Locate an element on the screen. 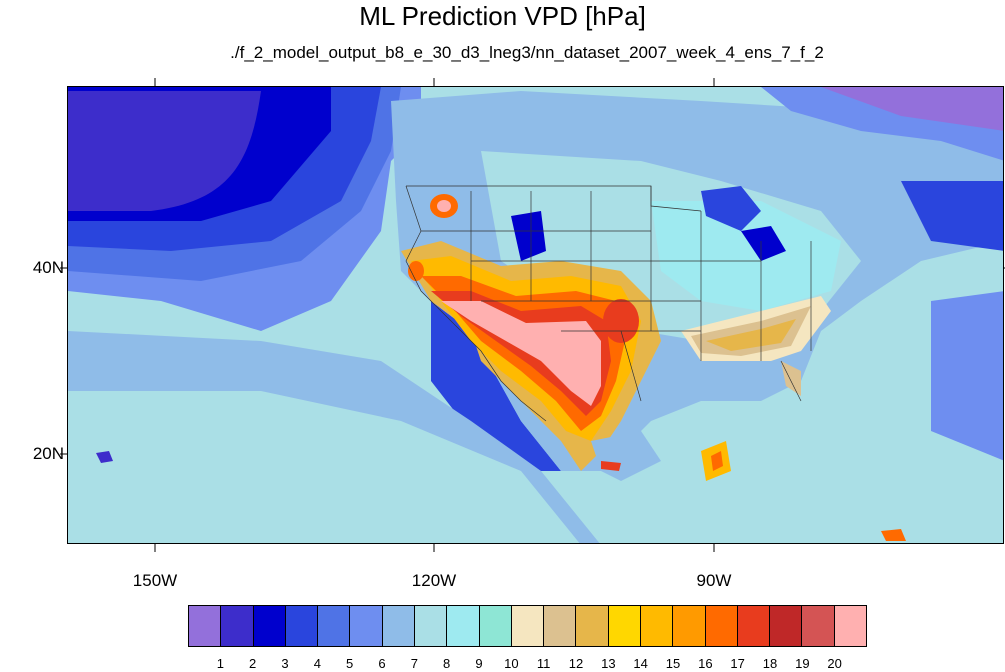 This screenshot has height=672, width=1005. colorbar-label: 9 is located at coordinates (479, 663).